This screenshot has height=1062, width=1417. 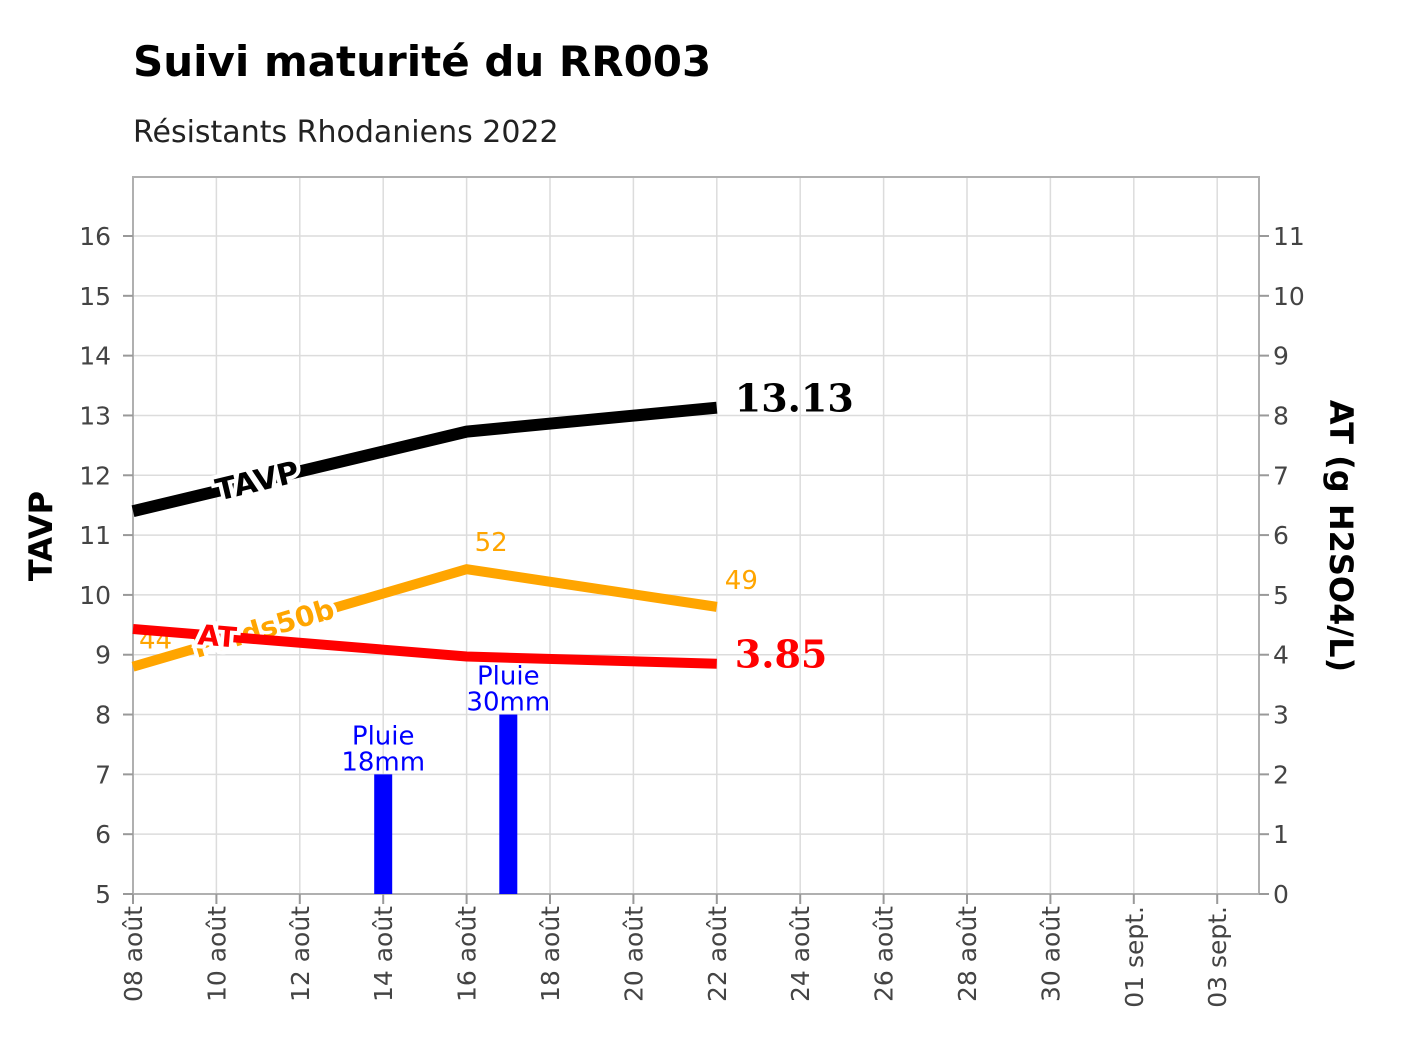 I want to click on left-tick-label: 15, so click(x=95, y=296).